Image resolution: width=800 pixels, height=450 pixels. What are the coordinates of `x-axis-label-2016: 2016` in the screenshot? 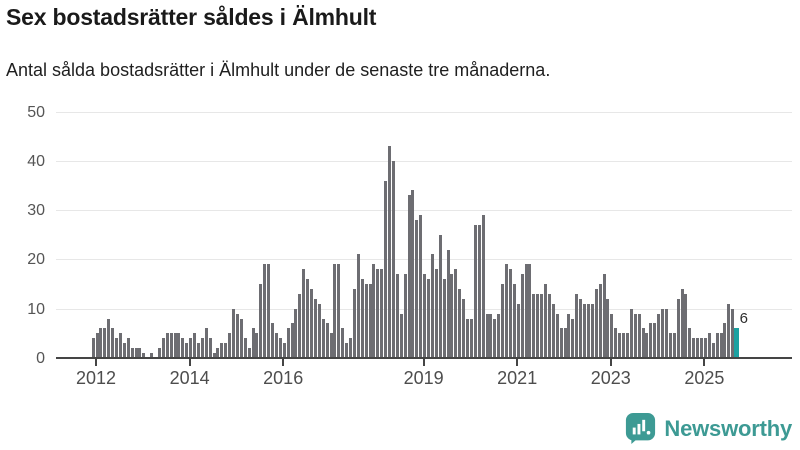 It's located at (283, 378).